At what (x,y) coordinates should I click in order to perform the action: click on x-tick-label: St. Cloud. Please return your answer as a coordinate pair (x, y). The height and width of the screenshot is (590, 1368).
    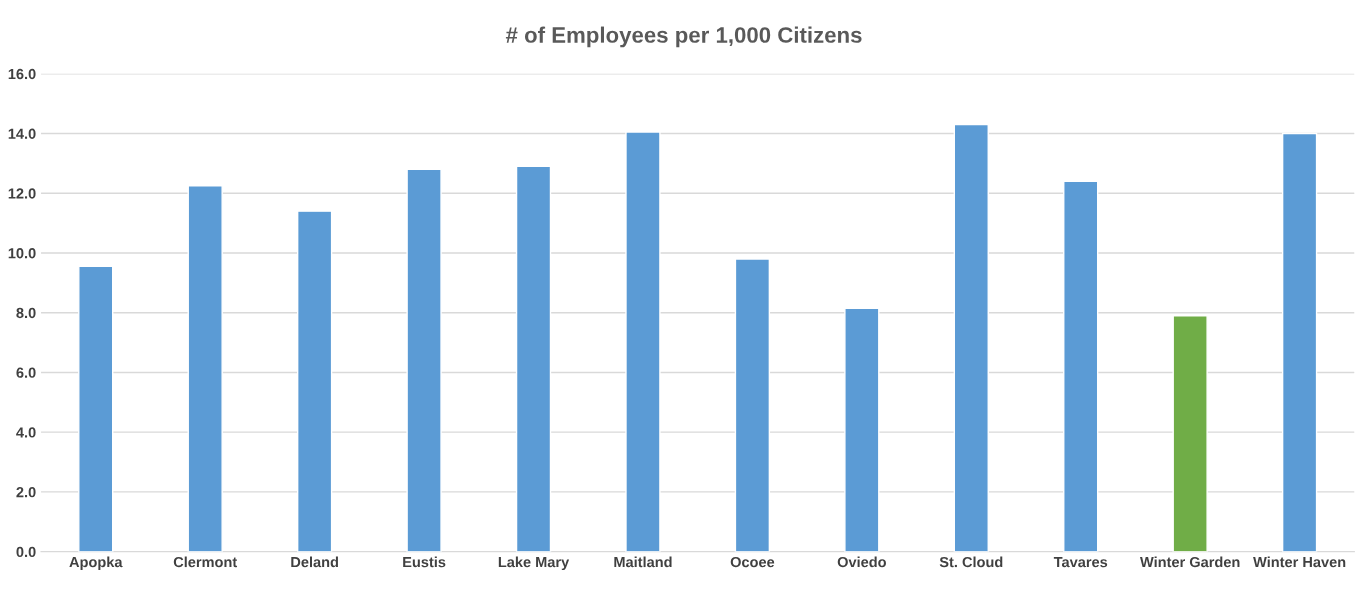
    Looking at the image, I should click on (971, 562).